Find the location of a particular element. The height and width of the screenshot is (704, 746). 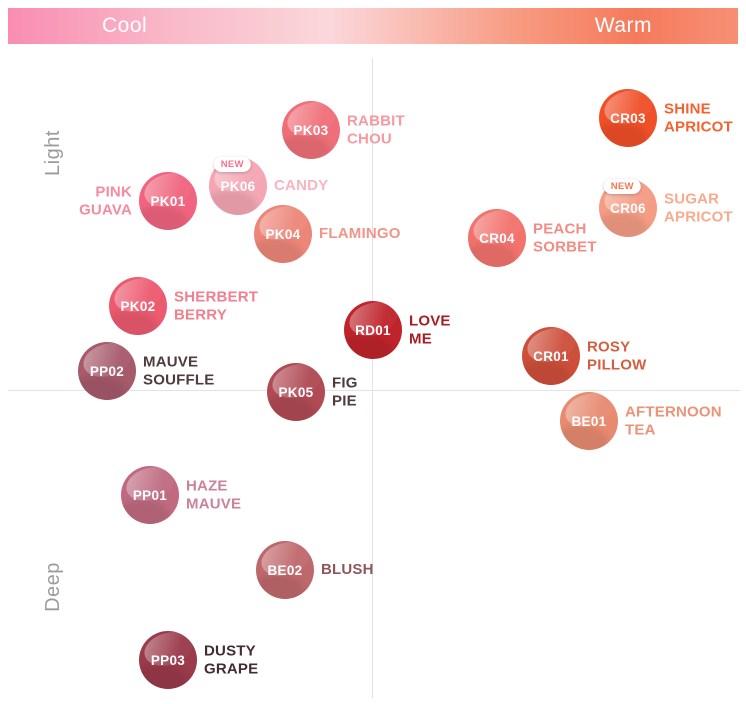

lipstick-swatch-circle: PK01 is located at coordinates (168, 201).